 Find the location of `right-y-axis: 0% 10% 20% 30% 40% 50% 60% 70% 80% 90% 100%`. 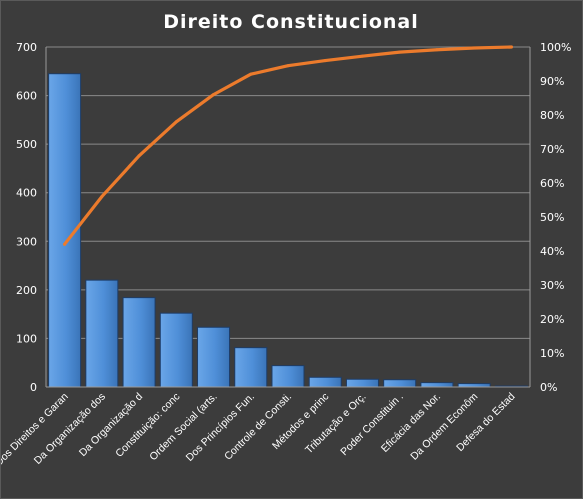

right-y-axis: 0% 10% 20% 30% 40% 50% 60% 70% 80% 90% 100% is located at coordinates (550, 217).